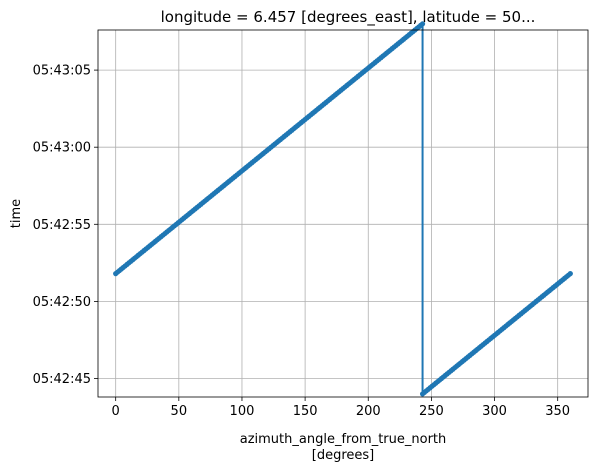 This screenshot has width=609, height=474. I want to click on x-tick-label: 200, so click(368, 411).